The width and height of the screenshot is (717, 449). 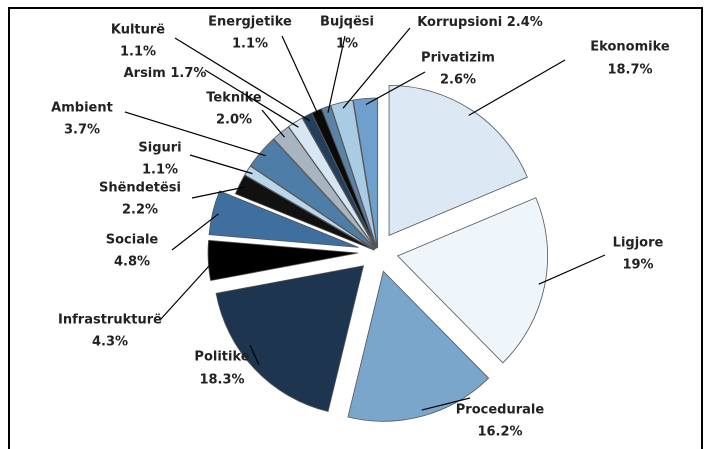 What do you see at coordinates (499, 432) in the screenshot?
I see `value-label: 16.2%` at bounding box center [499, 432].